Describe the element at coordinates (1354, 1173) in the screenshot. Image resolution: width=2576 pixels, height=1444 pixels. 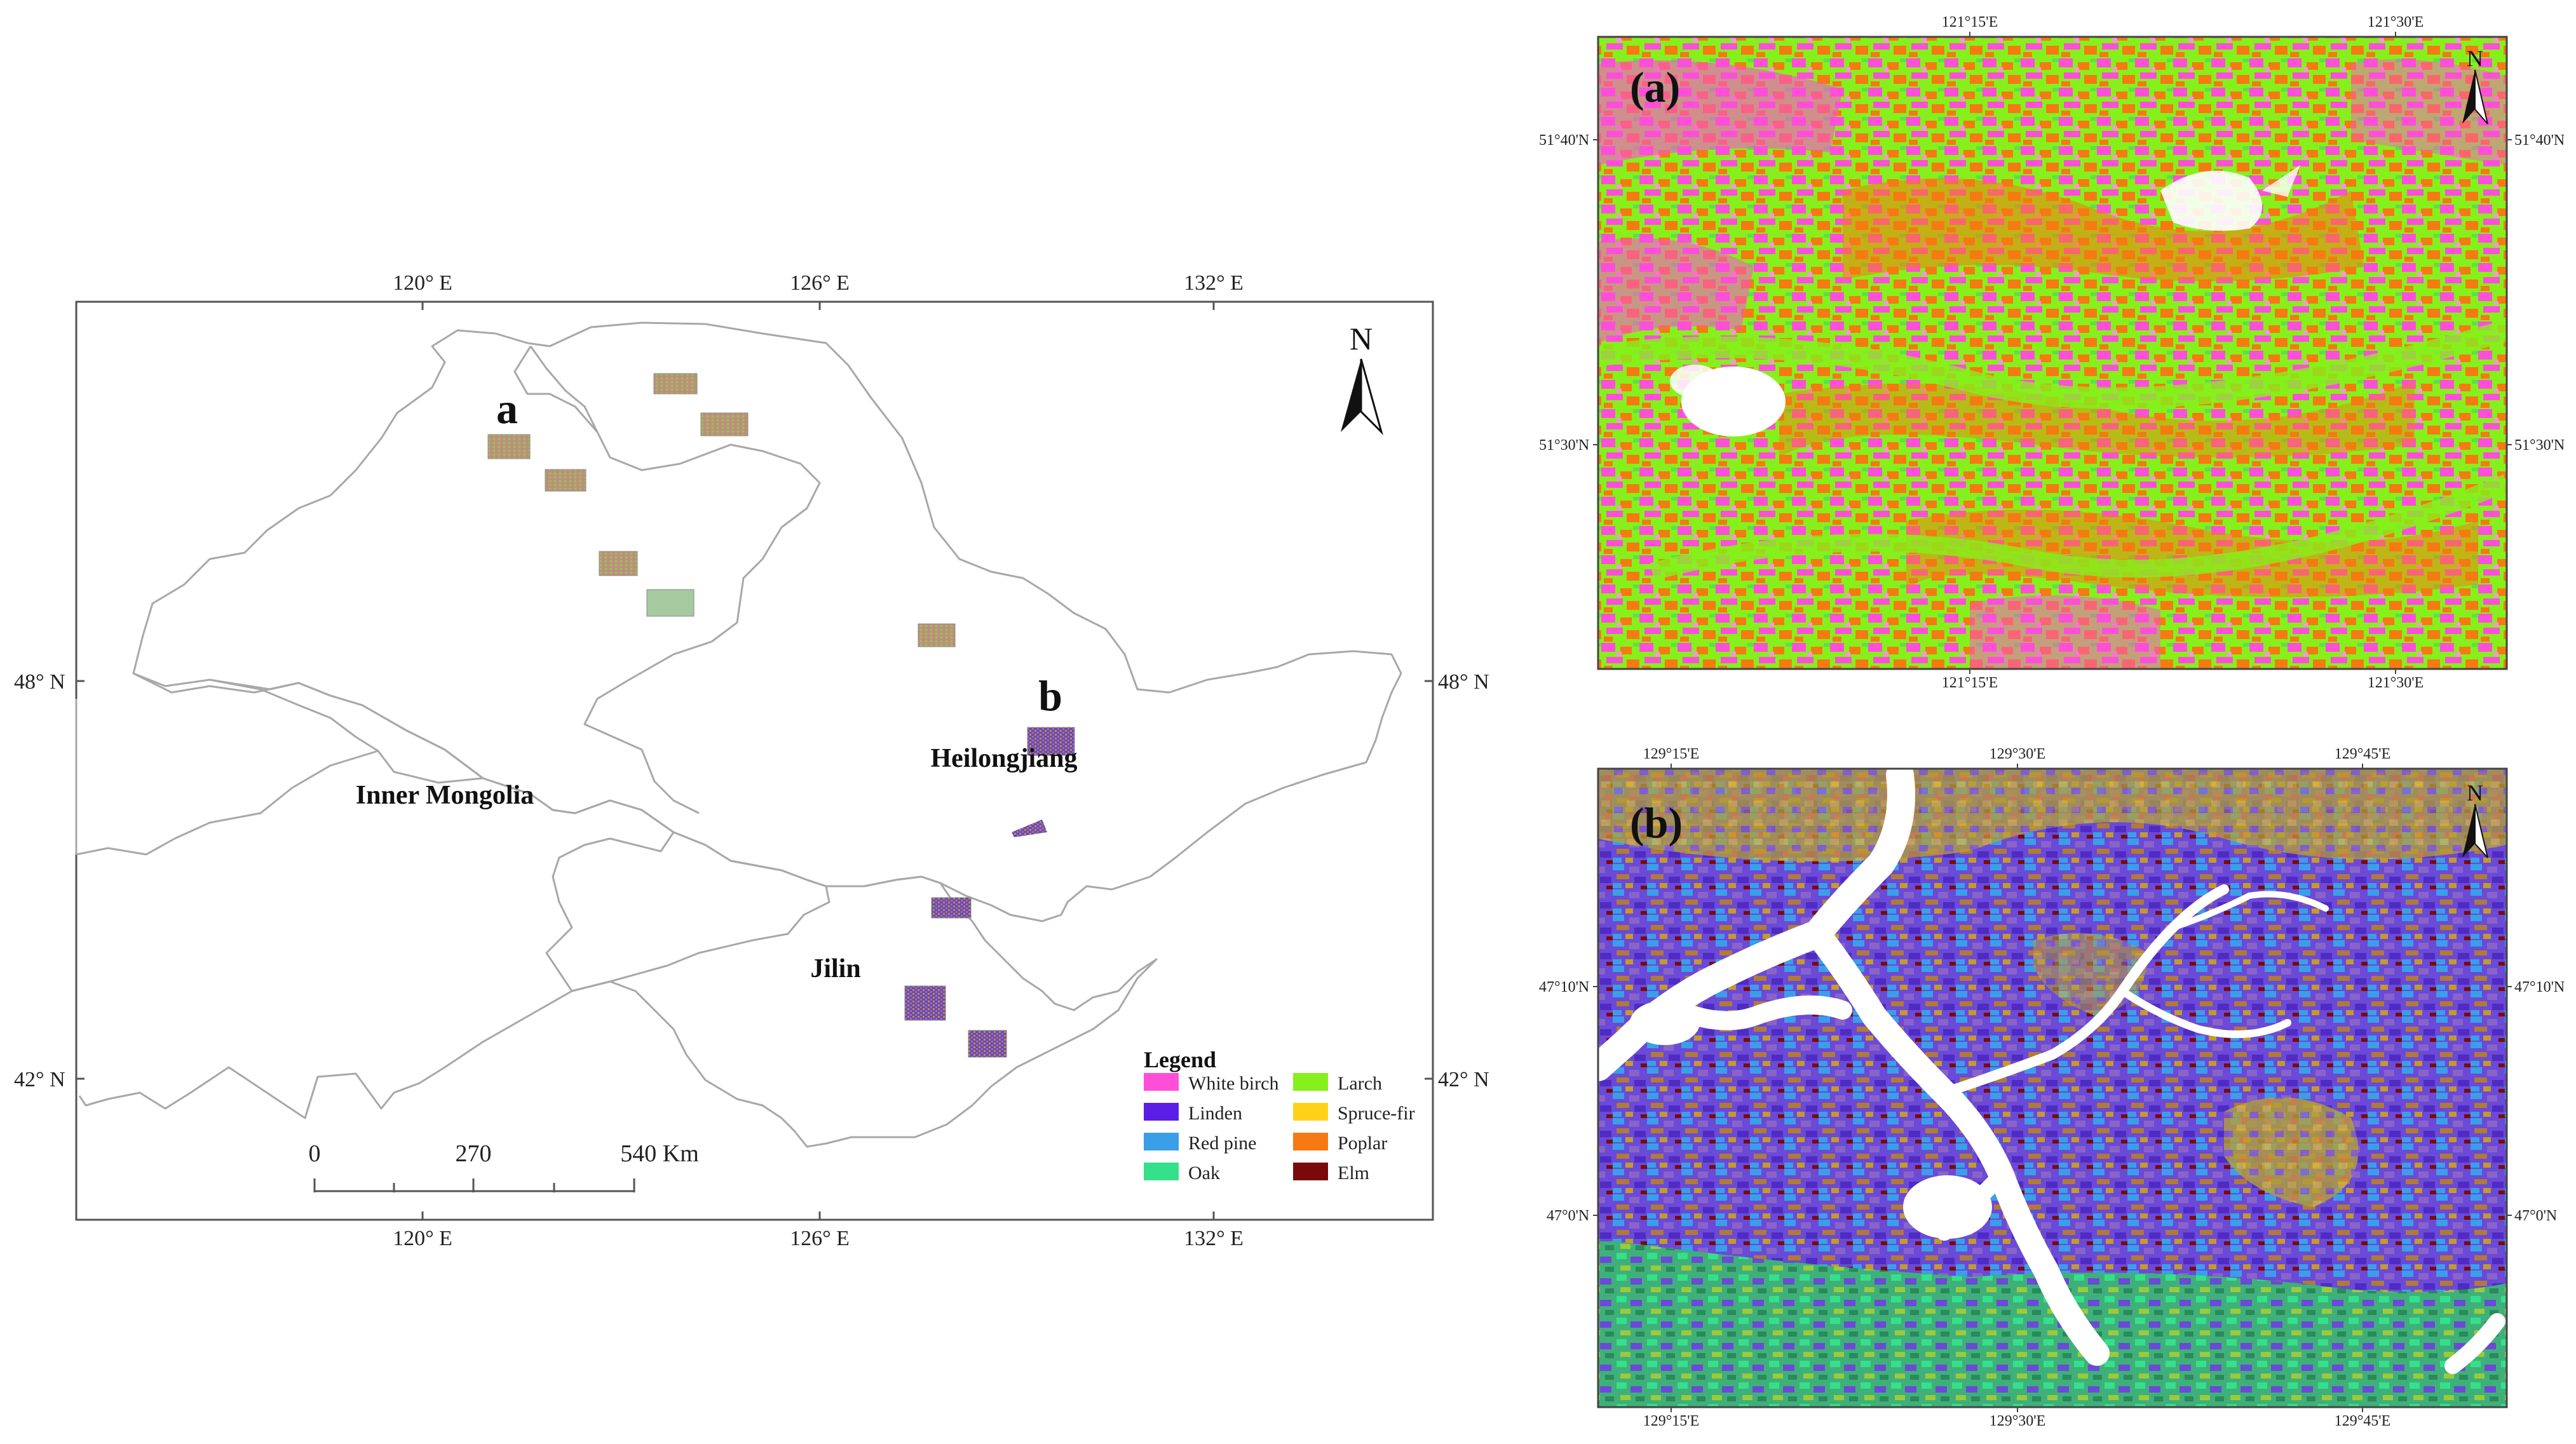
I see `legend-label: Elm` at that location.